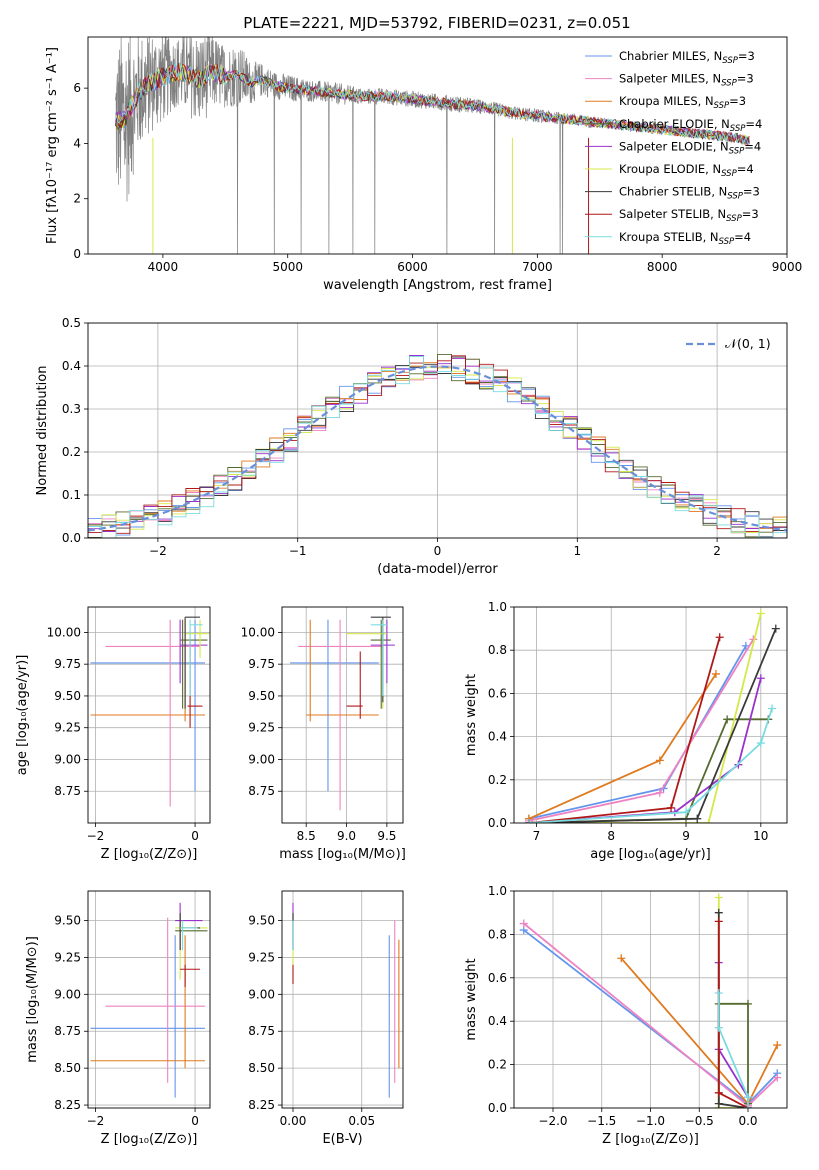 The height and width of the screenshot is (1170, 819). I want to click on x-tick-label: 5000, so click(287, 267).